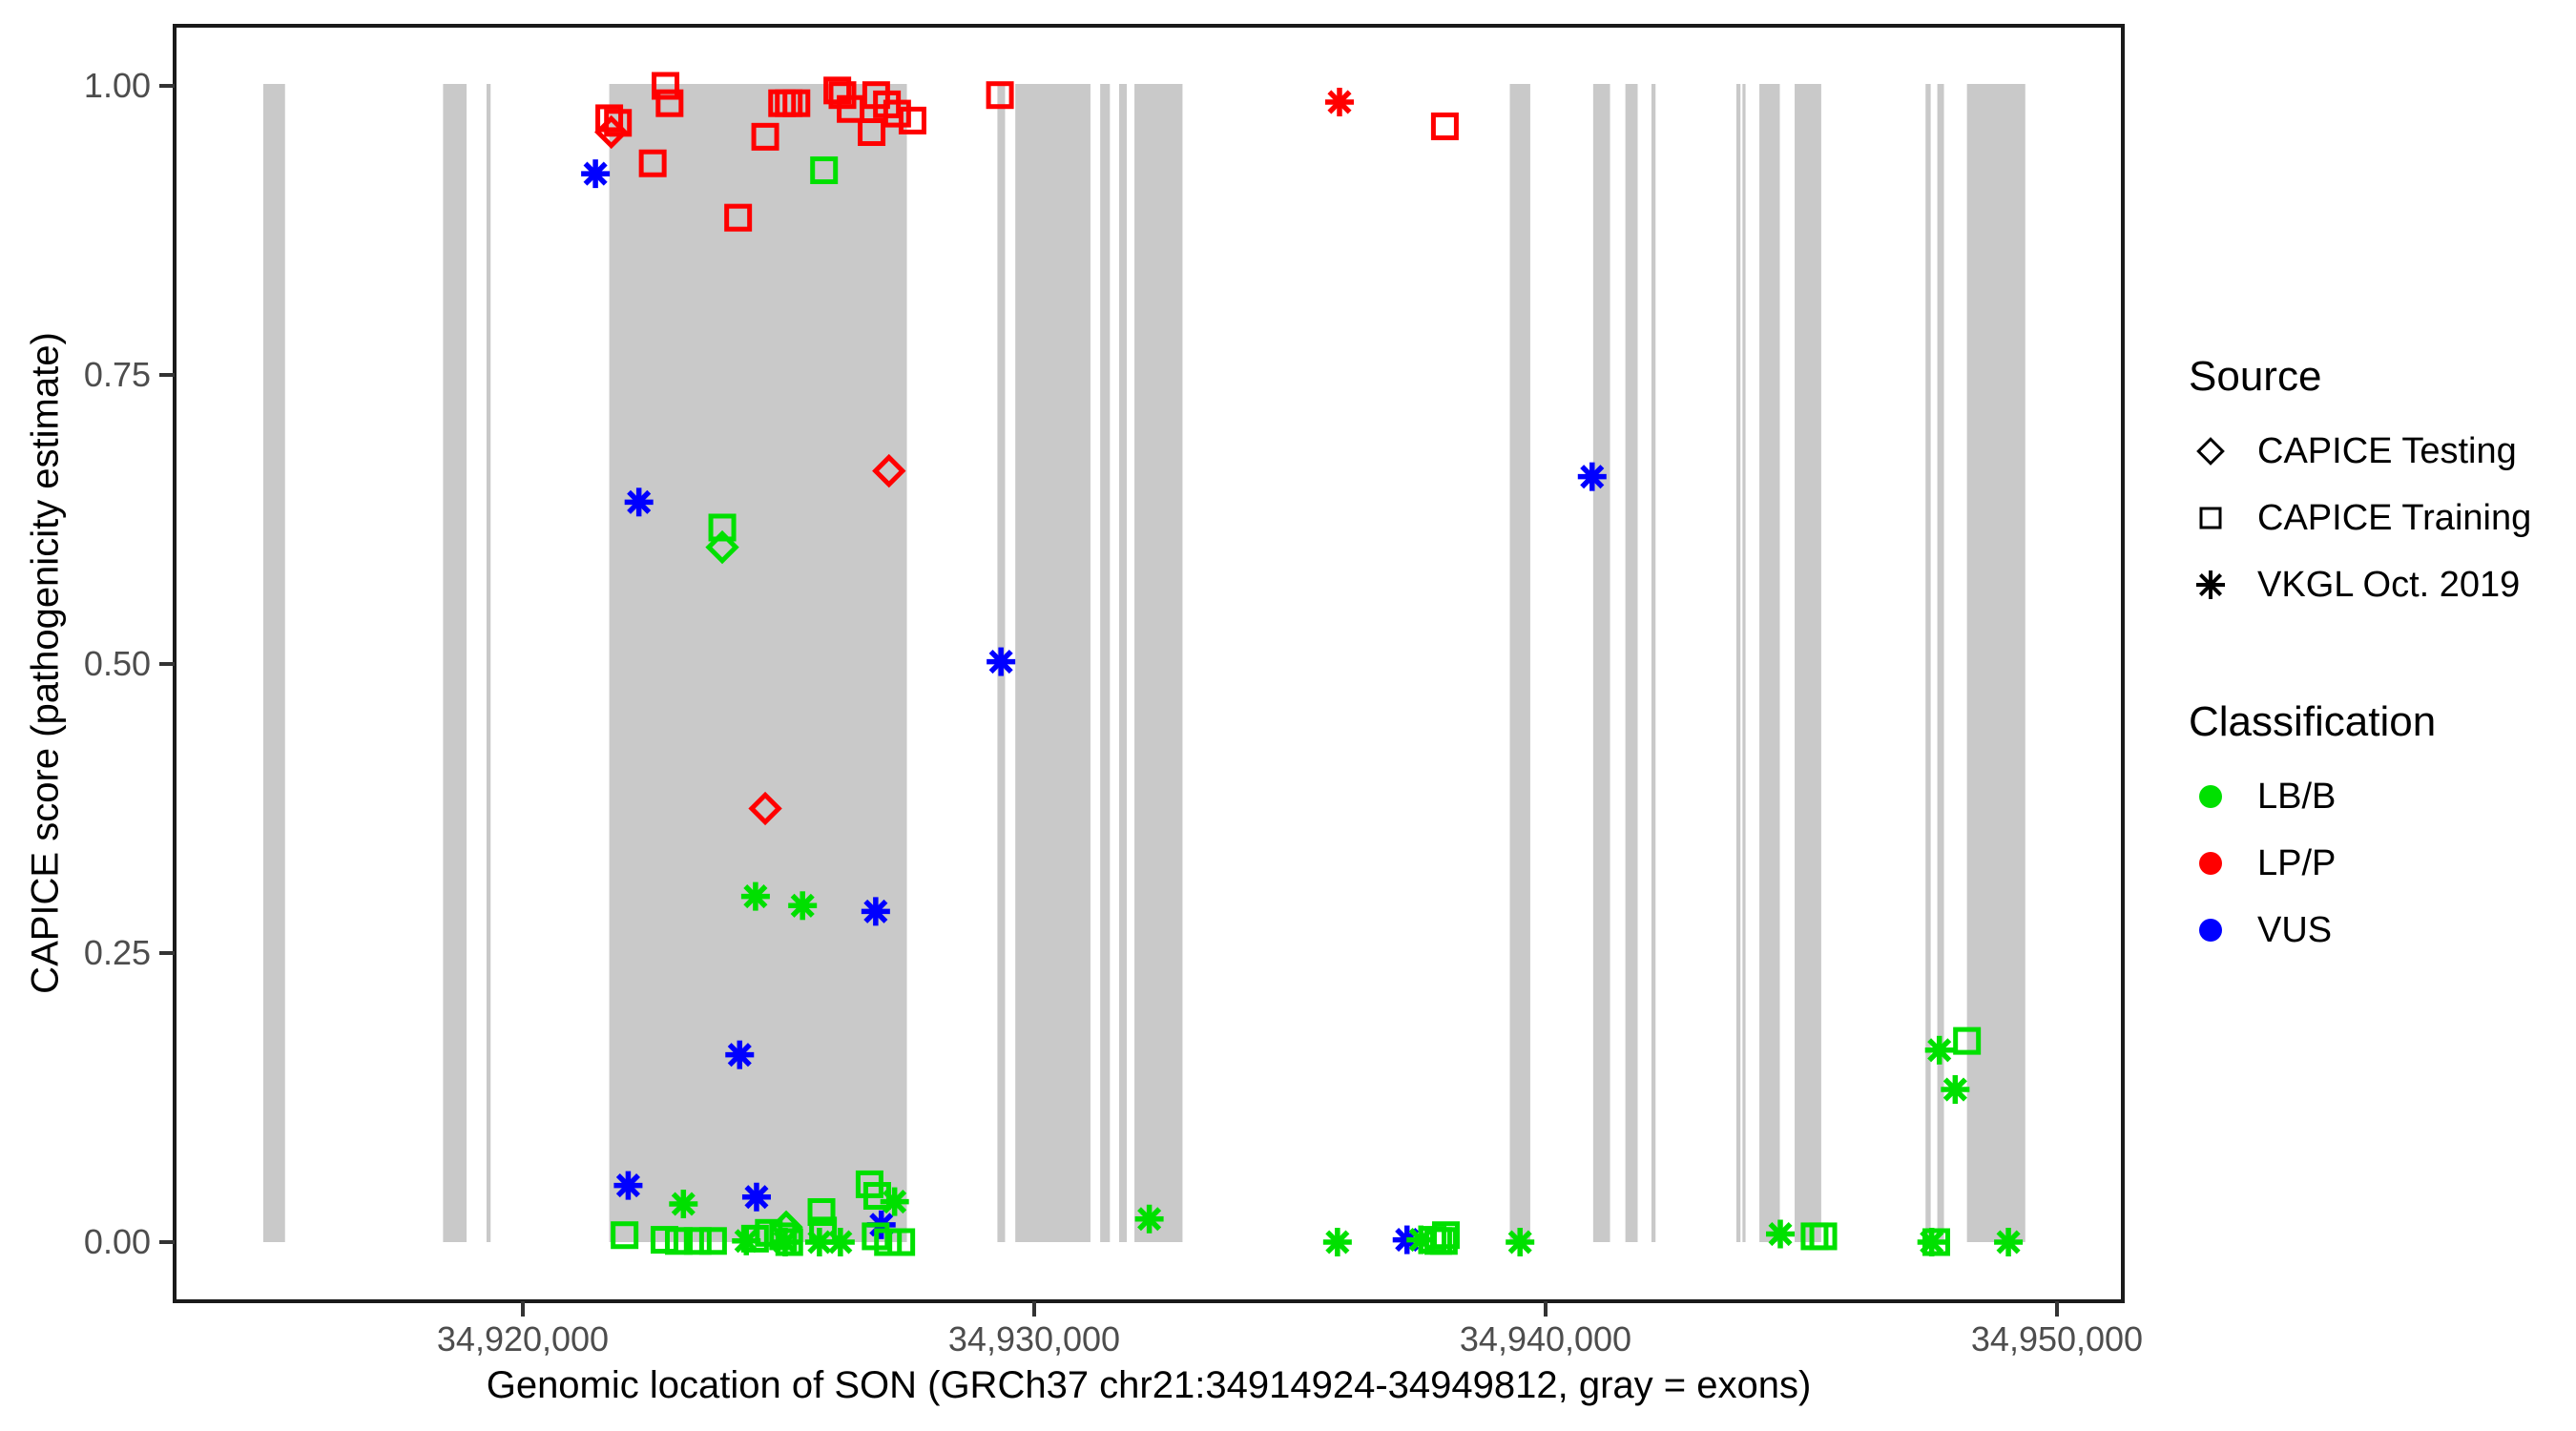 This screenshot has height=1431, width=2576. What do you see at coordinates (2216, 518) in the screenshot?
I see `square-icon` at bounding box center [2216, 518].